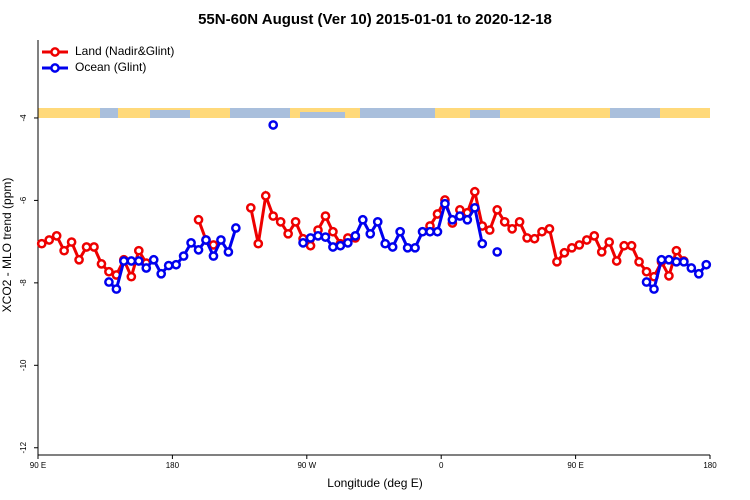 This screenshot has width=750, height=500. I want to click on y-axis-label: XCO2 - MLO trend (ppm), so click(7, 245).